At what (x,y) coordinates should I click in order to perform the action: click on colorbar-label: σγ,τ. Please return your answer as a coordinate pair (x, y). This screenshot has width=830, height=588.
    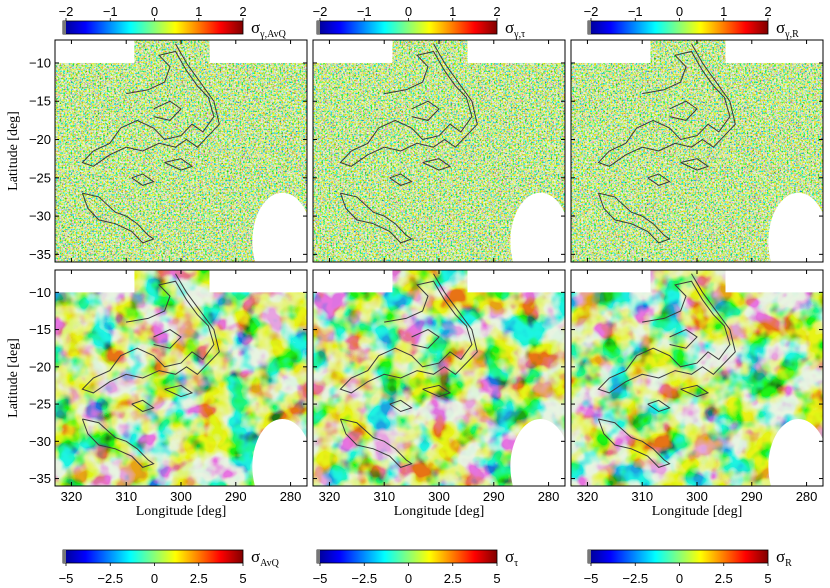
    Looking at the image, I should click on (515, 29).